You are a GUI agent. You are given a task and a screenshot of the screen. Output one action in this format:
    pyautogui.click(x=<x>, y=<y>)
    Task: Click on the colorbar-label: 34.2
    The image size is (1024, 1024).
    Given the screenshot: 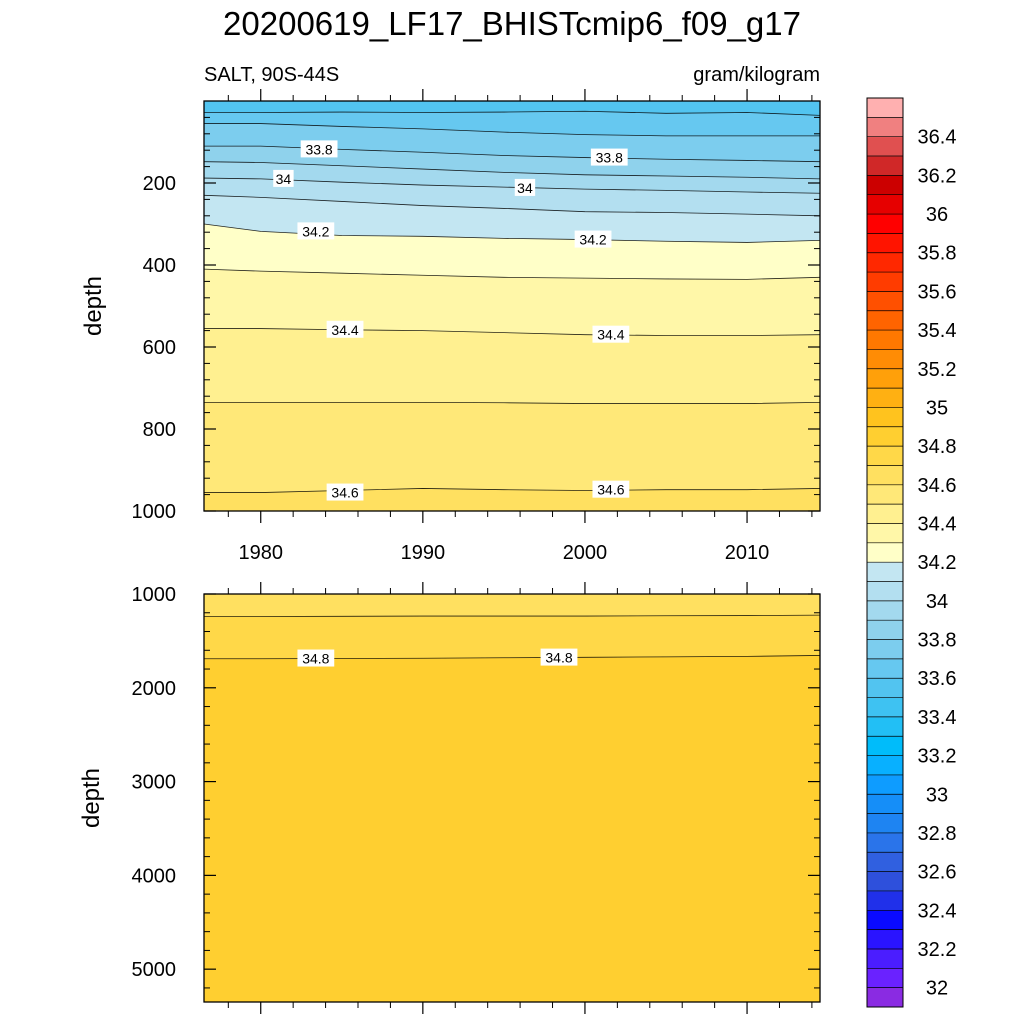 What is the action you would take?
    pyautogui.click(x=937, y=563)
    